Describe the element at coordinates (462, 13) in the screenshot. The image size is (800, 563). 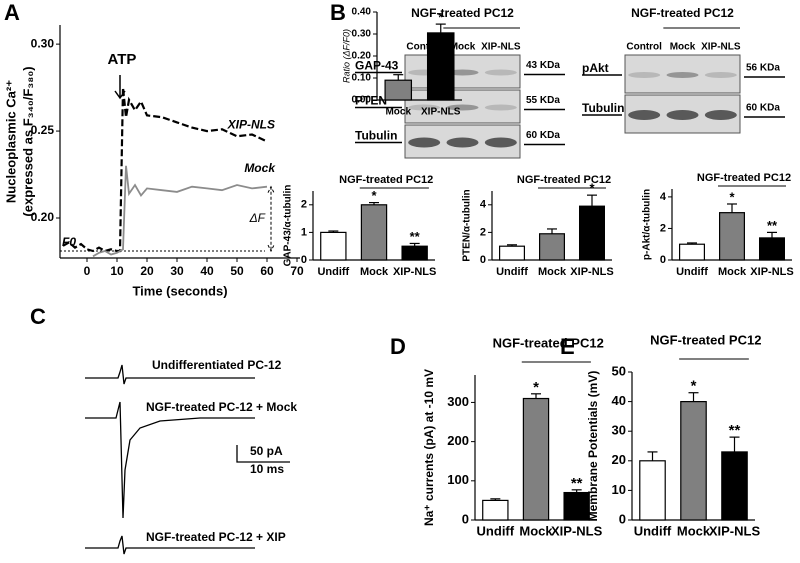
I see `blot-title: NGF-treated PC12` at that location.